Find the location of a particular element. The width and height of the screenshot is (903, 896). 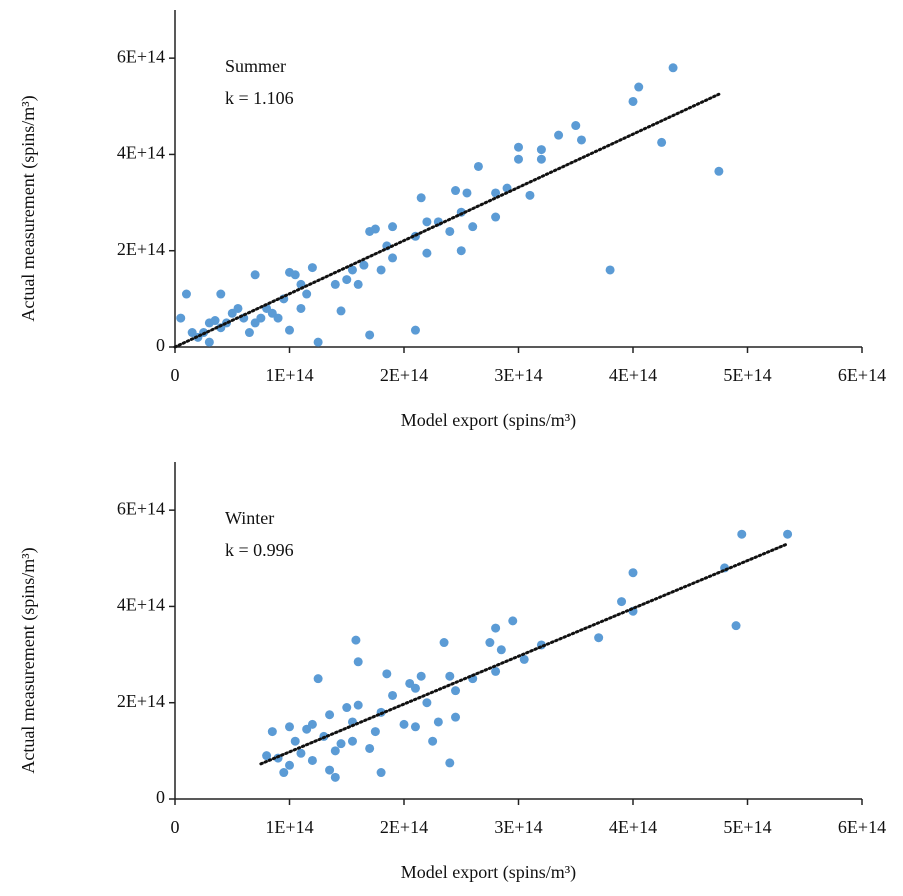

x-tick-label: 0 is located at coordinates (175, 375).